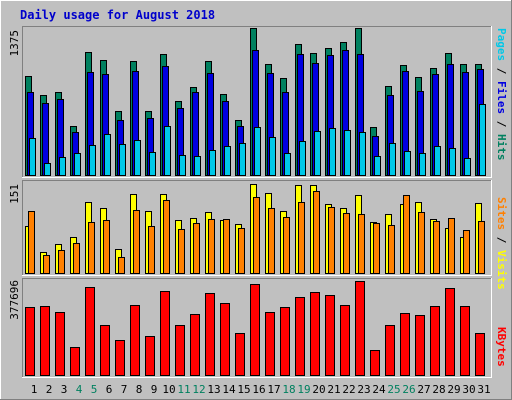 The width and height of the screenshot is (512, 400). What do you see at coordinates (64, 389) in the screenshot?
I see `day-label: 3` at bounding box center [64, 389].